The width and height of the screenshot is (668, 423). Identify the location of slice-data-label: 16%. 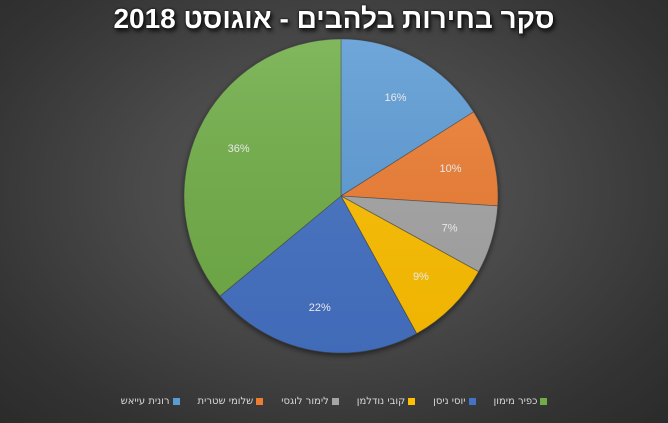
(395, 98).